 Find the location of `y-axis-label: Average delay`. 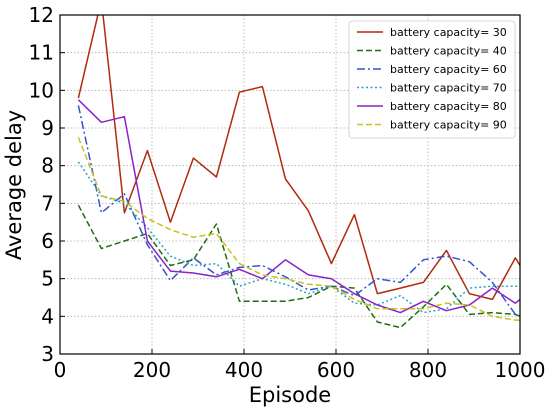

y-axis-label: Average delay is located at coordinates (14, 185).